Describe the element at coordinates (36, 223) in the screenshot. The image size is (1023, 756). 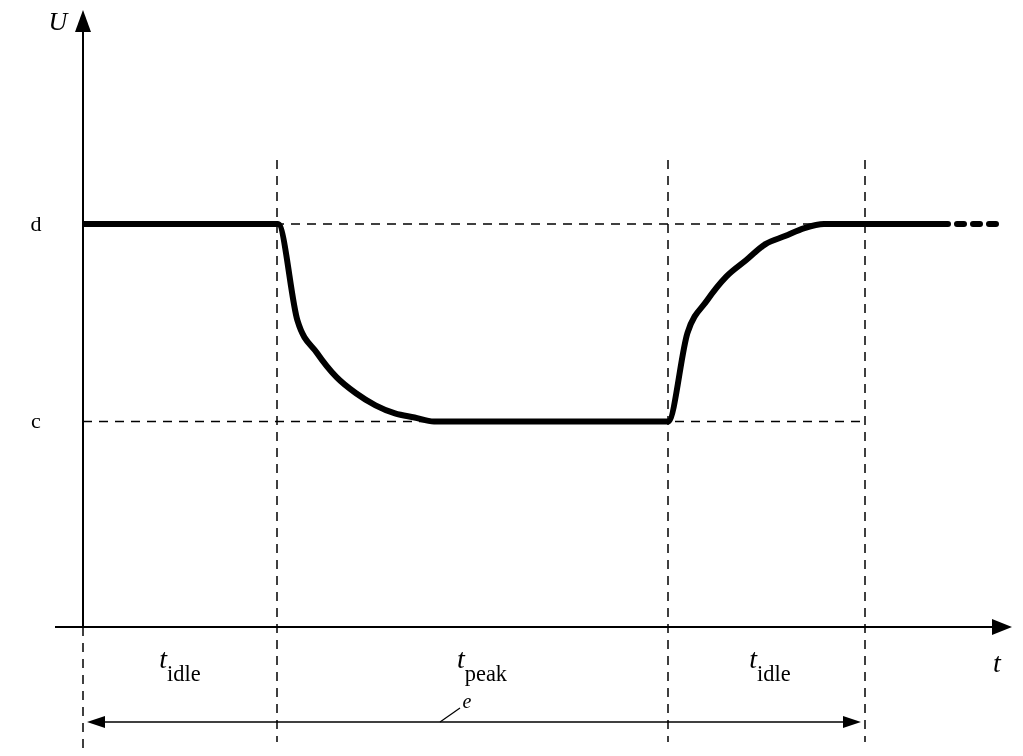
I see `ref-line-label: d` at that location.